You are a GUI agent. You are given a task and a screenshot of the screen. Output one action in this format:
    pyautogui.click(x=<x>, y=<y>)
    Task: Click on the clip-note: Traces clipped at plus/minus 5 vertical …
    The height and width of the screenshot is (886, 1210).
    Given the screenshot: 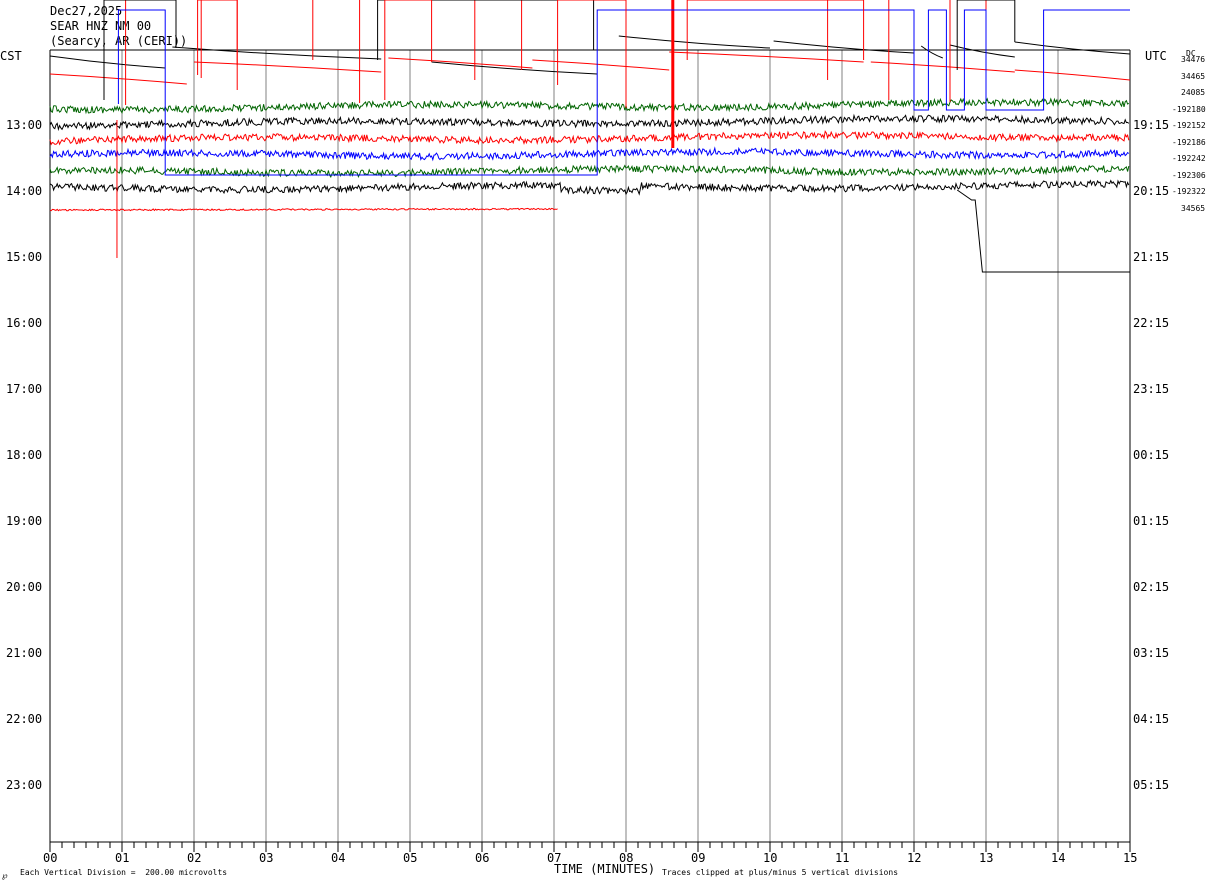 What is the action you would take?
    pyautogui.click(x=780, y=872)
    